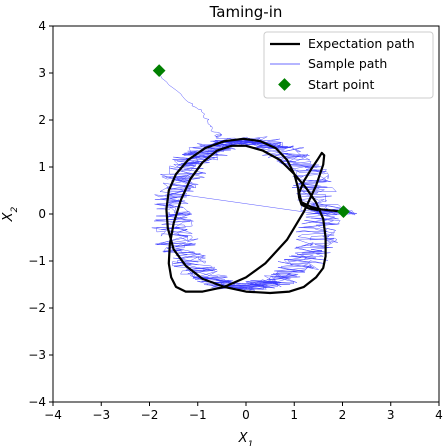 The width and height of the screenshot is (446, 446). What do you see at coordinates (439, 415) in the screenshot?
I see `x-tick-label: 4` at bounding box center [439, 415].